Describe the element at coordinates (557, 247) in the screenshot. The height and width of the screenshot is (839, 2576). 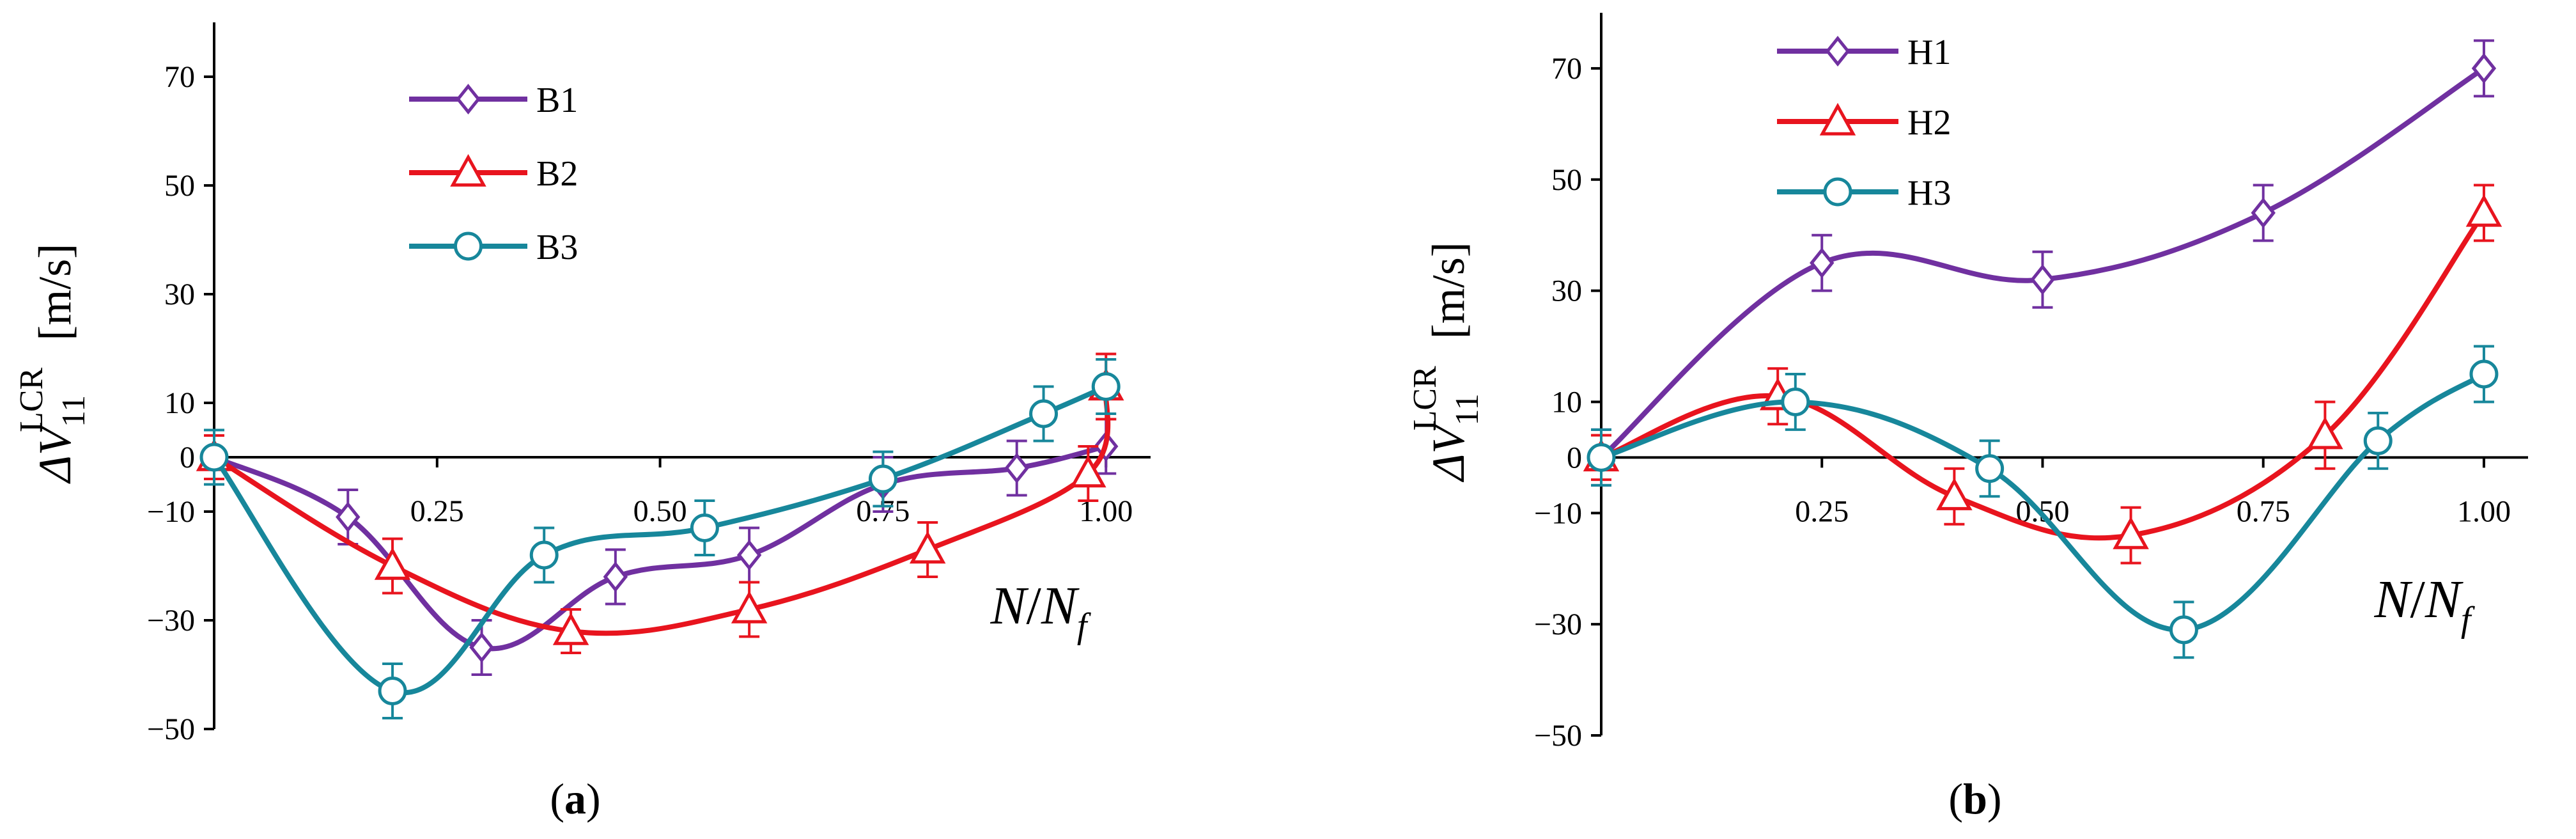
I see `legend-label: B3` at that location.